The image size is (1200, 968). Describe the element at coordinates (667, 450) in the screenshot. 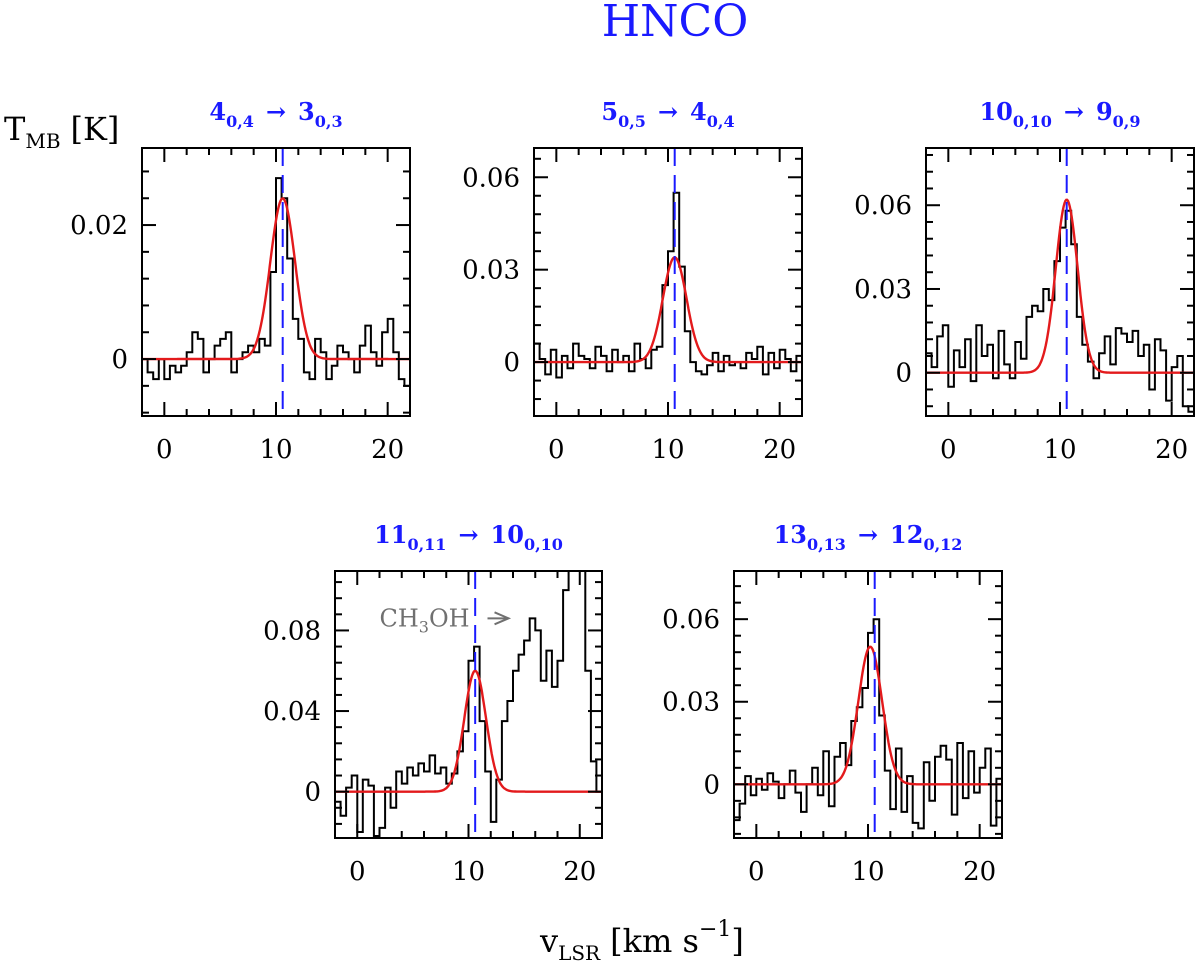

I see `xtick-label-p2: 10` at that location.